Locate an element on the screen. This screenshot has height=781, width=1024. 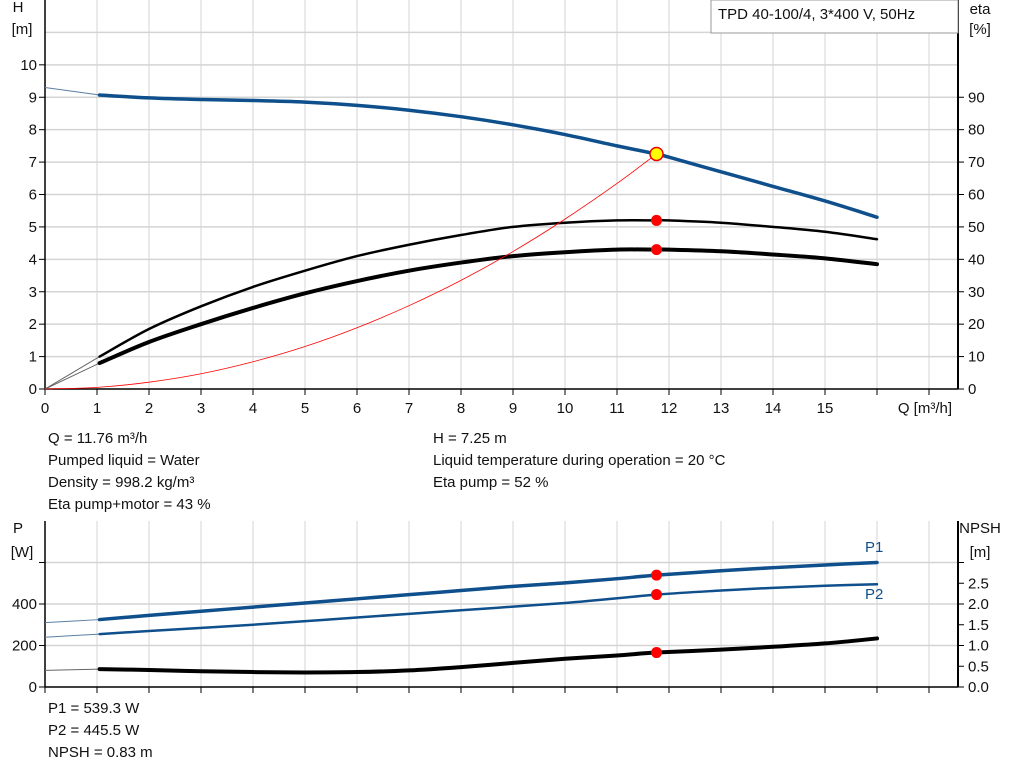
y-tick-label: 8 is located at coordinates (33, 130).